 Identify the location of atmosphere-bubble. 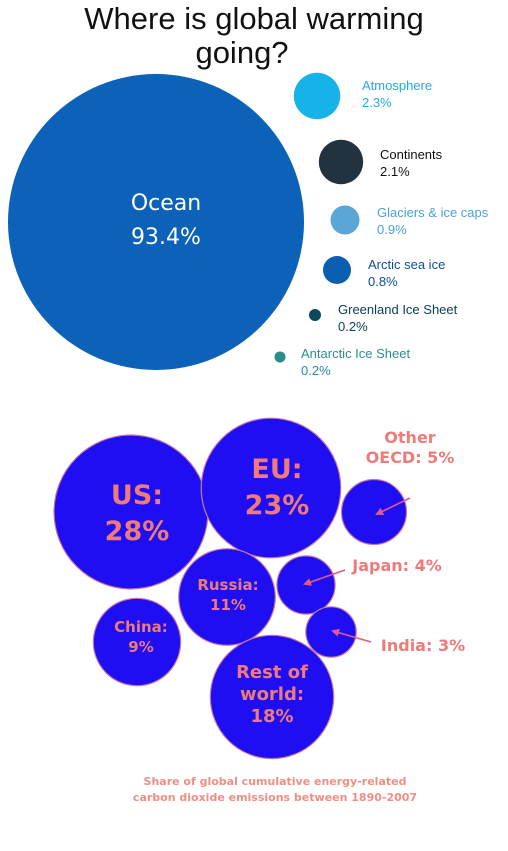
(317, 96).